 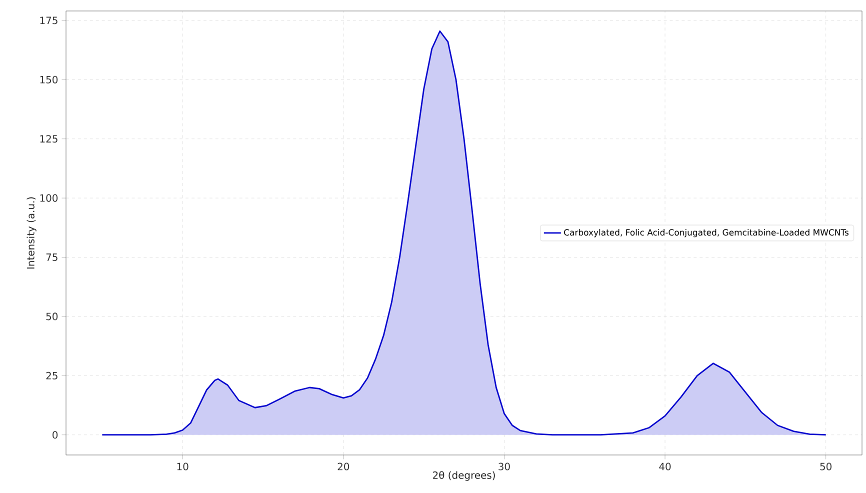 What do you see at coordinates (464, 476) in the screenshot?
I see `x-axis-title: 2θ (degrees)` at bounding box center [464, 476].